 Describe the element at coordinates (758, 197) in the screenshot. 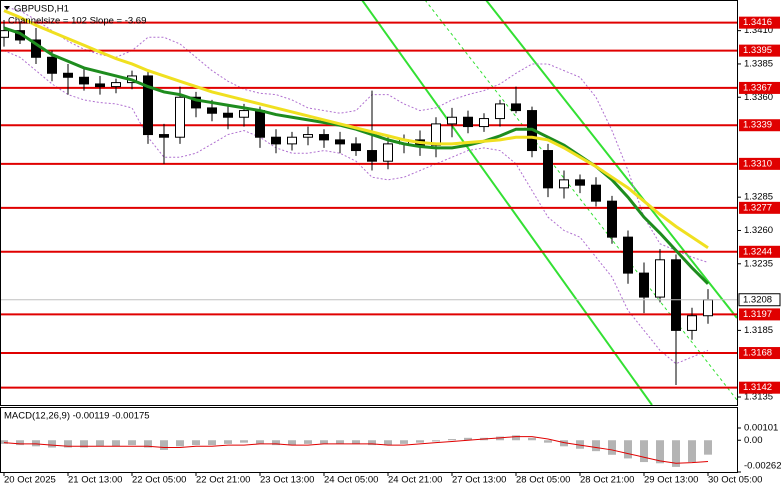

I see `y-tick-label: 1.3285` at that location.